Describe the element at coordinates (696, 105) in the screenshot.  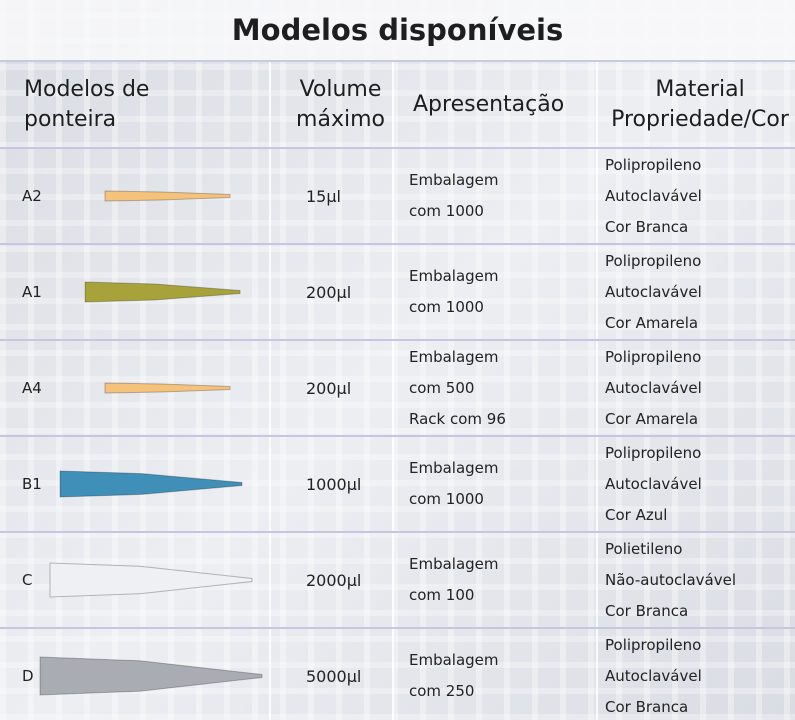
I see `header-cell: Material Propriedade/Cor` at that location.